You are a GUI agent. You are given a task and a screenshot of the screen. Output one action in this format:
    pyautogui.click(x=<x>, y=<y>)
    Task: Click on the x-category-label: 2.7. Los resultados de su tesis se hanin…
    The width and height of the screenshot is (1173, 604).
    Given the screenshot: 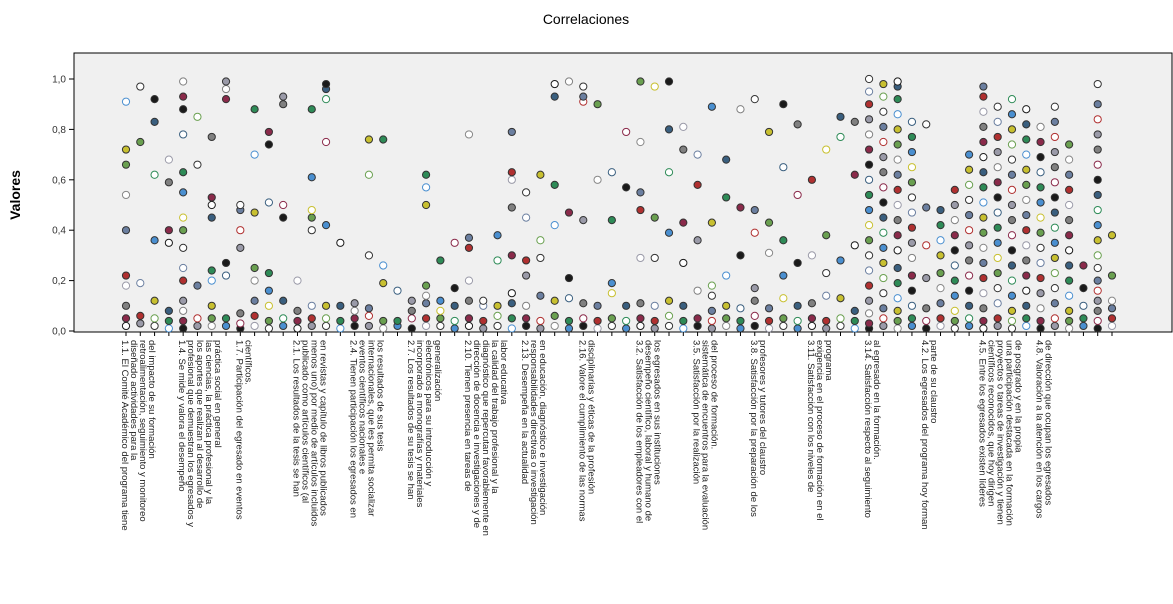 What is the action you would take?
    pyautogui.click(x=424, y=424)
    